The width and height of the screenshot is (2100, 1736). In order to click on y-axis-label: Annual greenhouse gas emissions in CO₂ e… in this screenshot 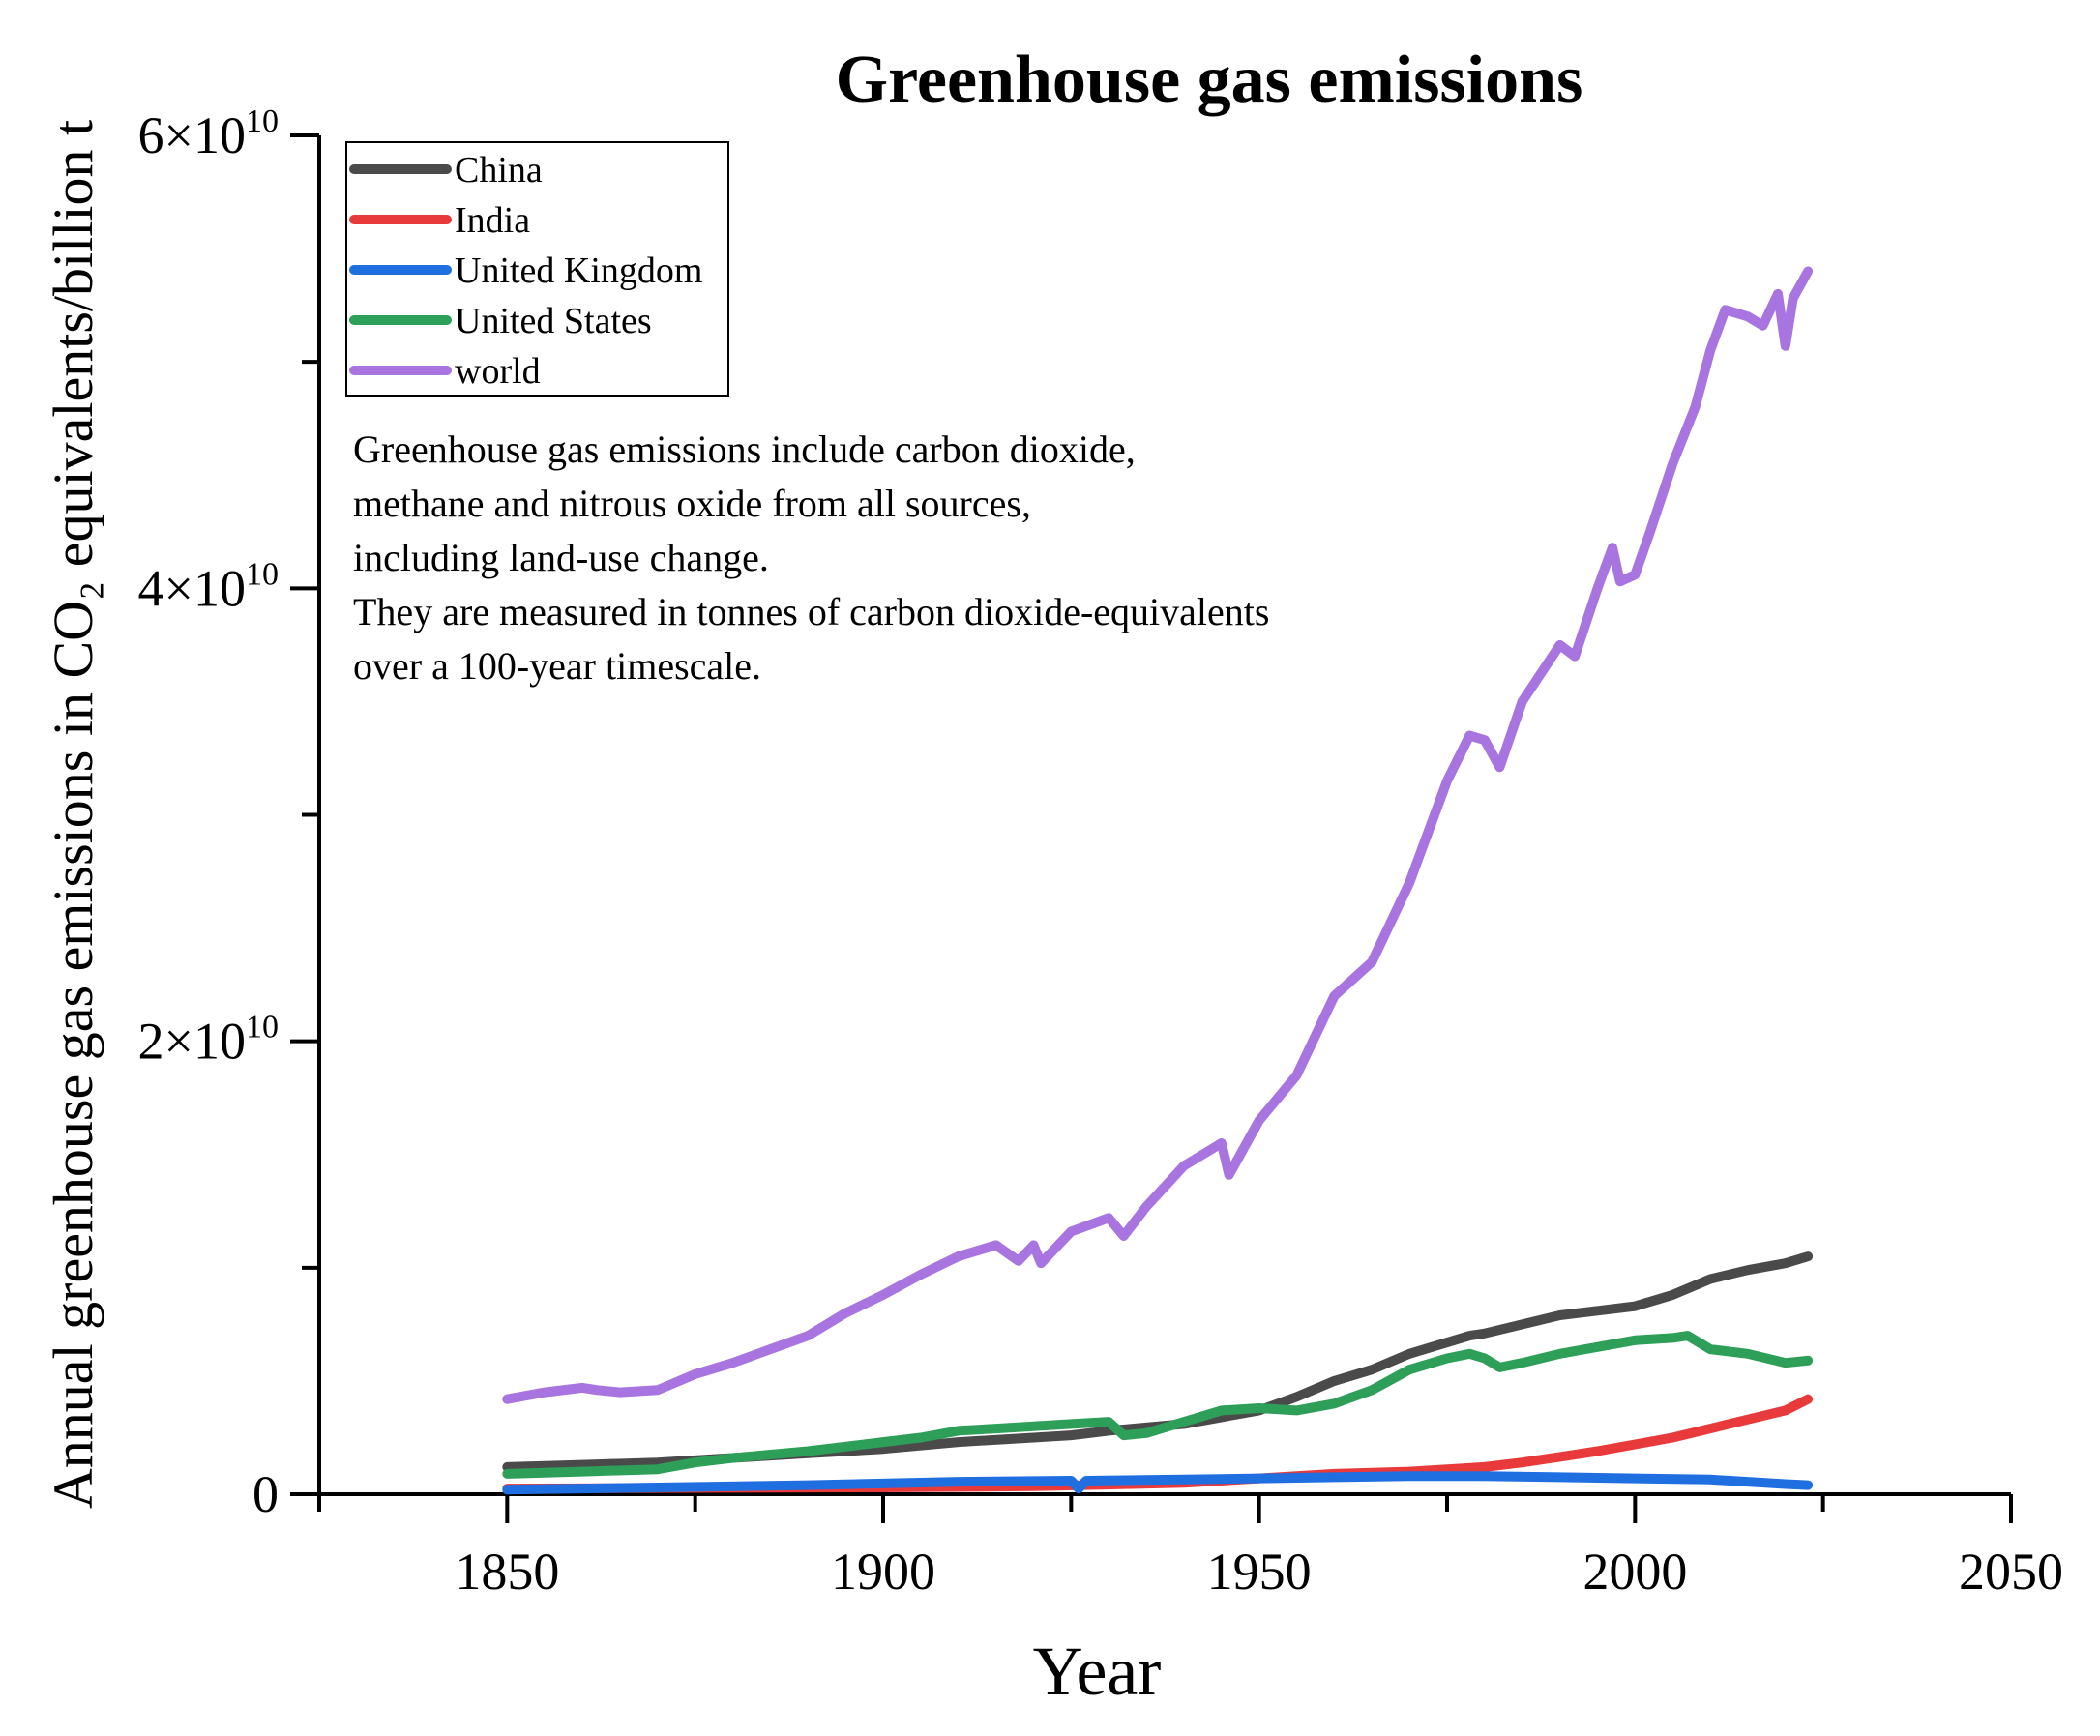, I will do `click(73, 814)`.